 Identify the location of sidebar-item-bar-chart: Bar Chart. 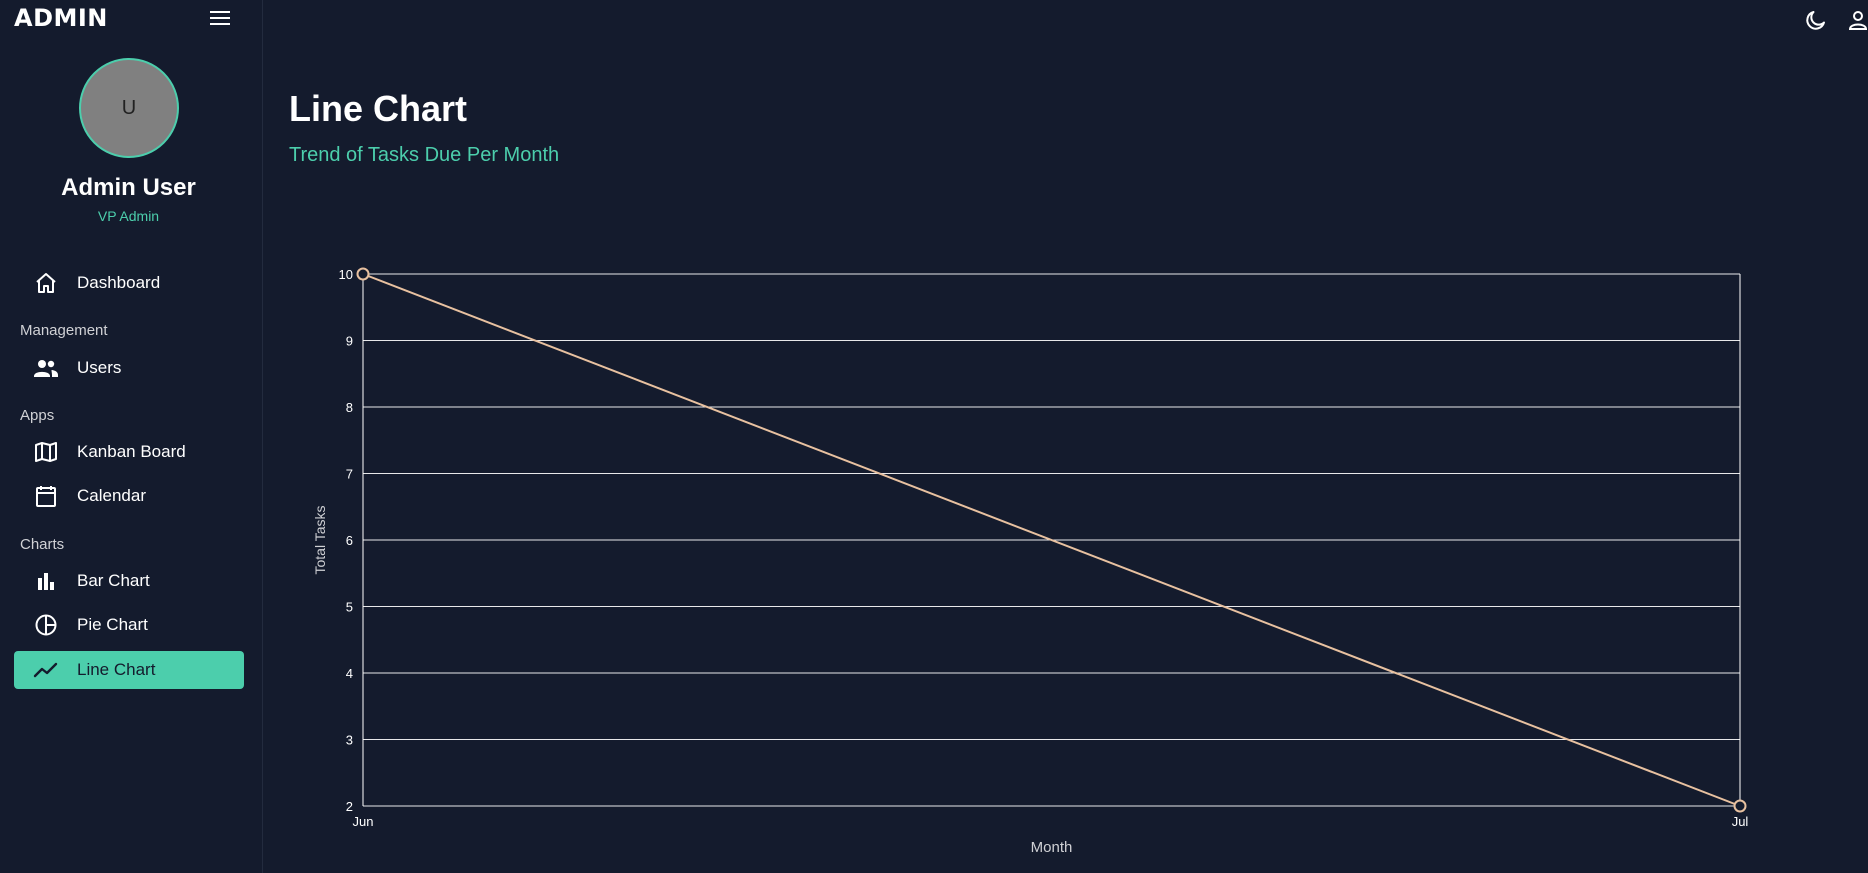
(129, 581).